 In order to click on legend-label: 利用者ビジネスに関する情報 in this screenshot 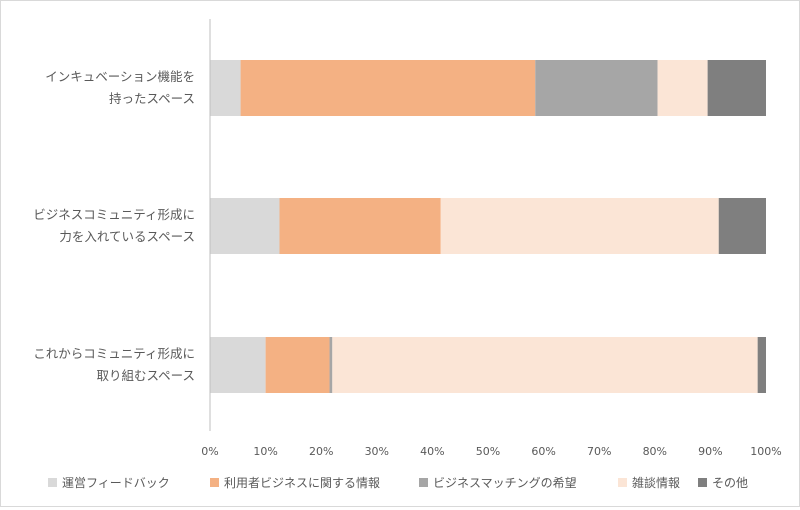, I will do `click(302, 483)`.